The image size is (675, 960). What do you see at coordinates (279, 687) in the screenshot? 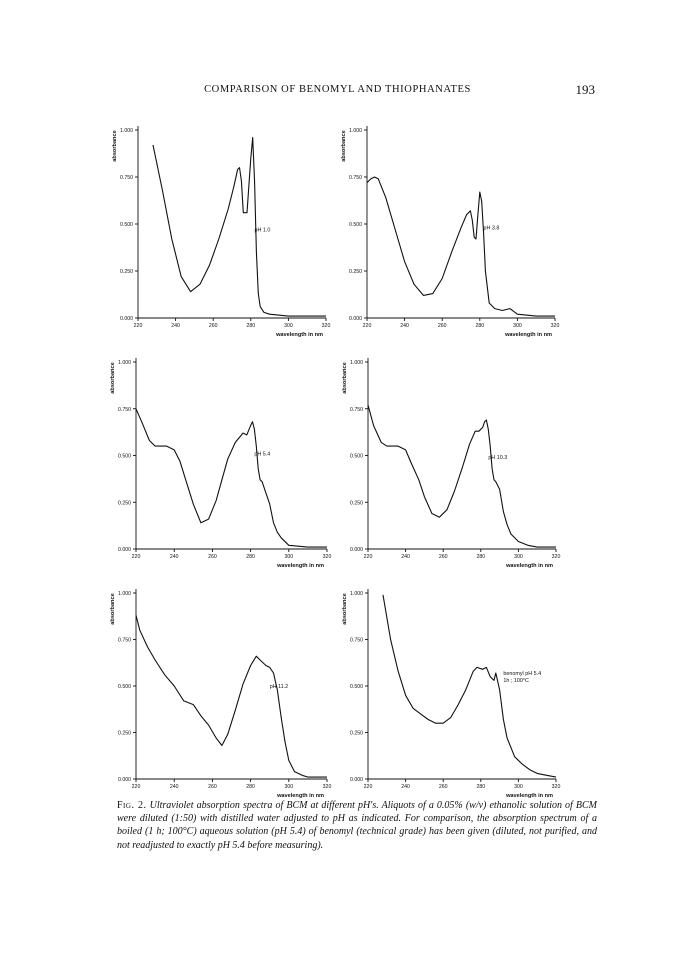
I see `curve-annotation: pH 11.2` at bounding box center [279, 687].